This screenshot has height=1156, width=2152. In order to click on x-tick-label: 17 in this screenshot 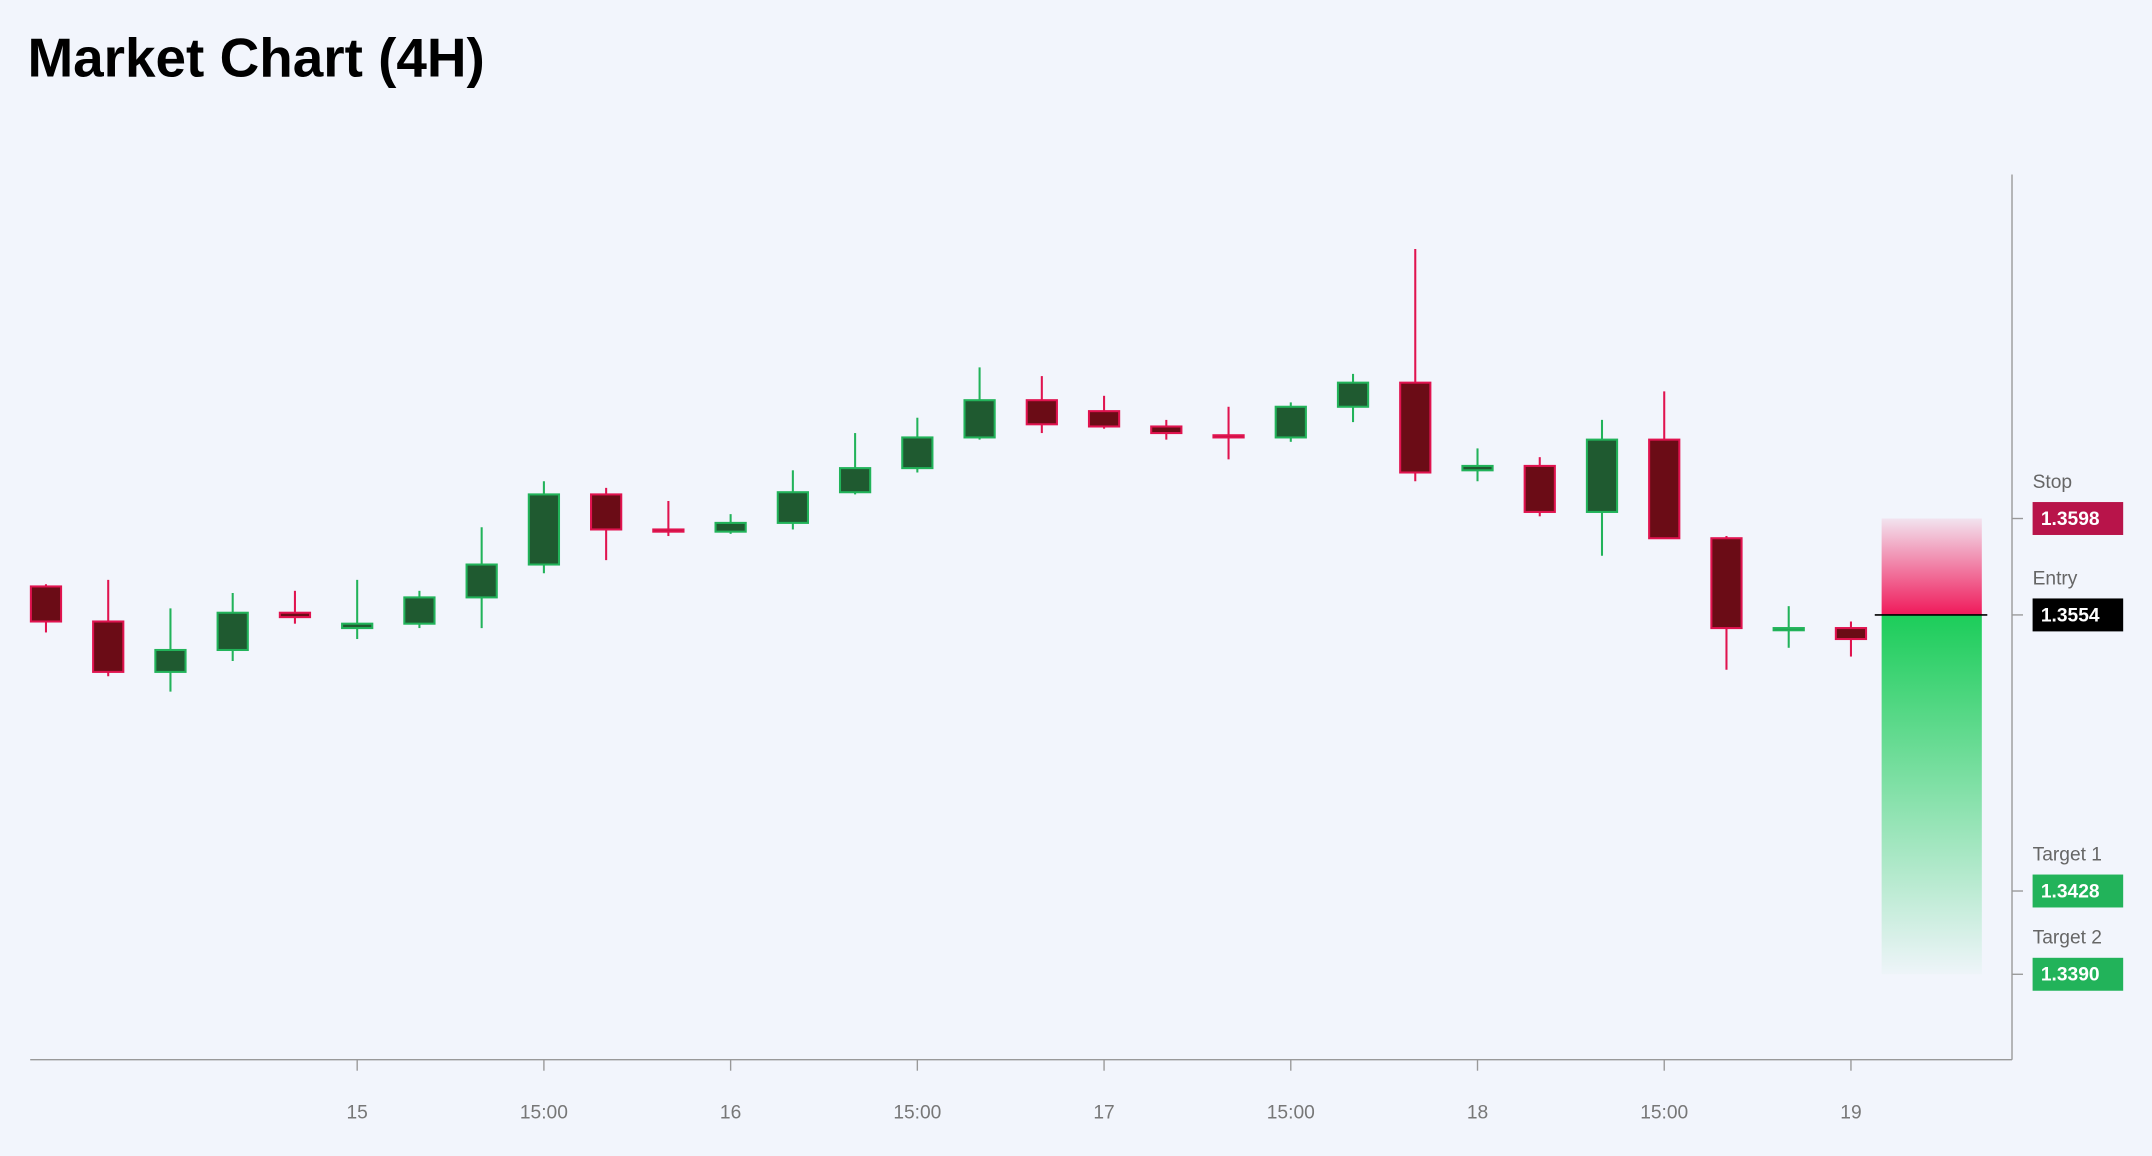, I will do `click(1103, 1112)`.